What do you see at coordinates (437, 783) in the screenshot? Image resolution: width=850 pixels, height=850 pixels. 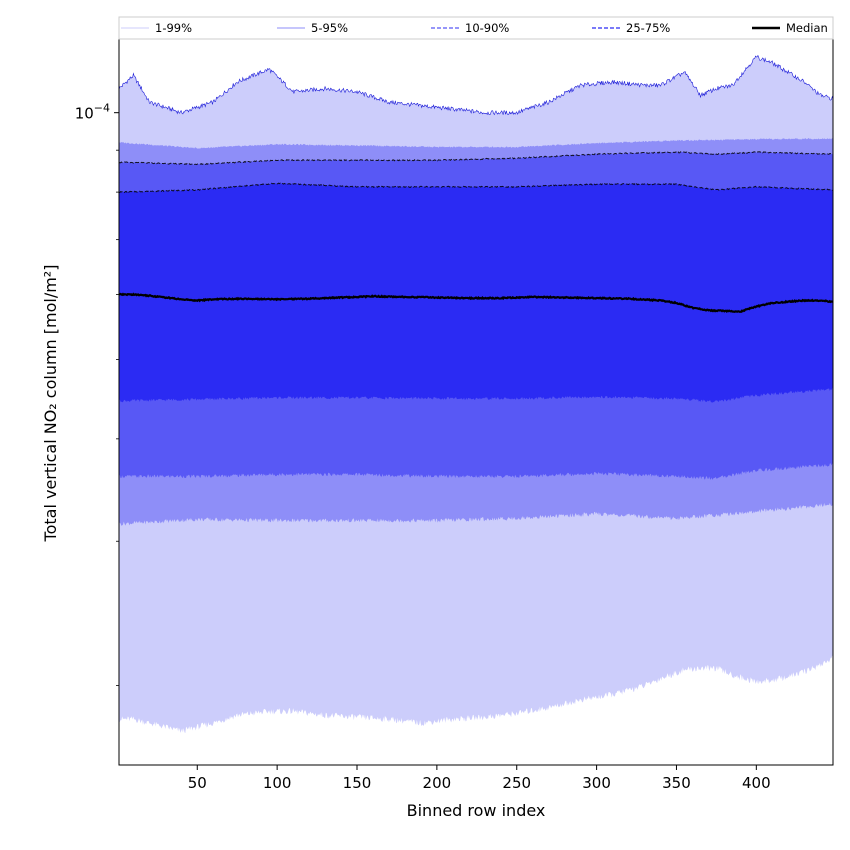 I see `x-tick-label-200: 200` at bounding box center [437, 783].